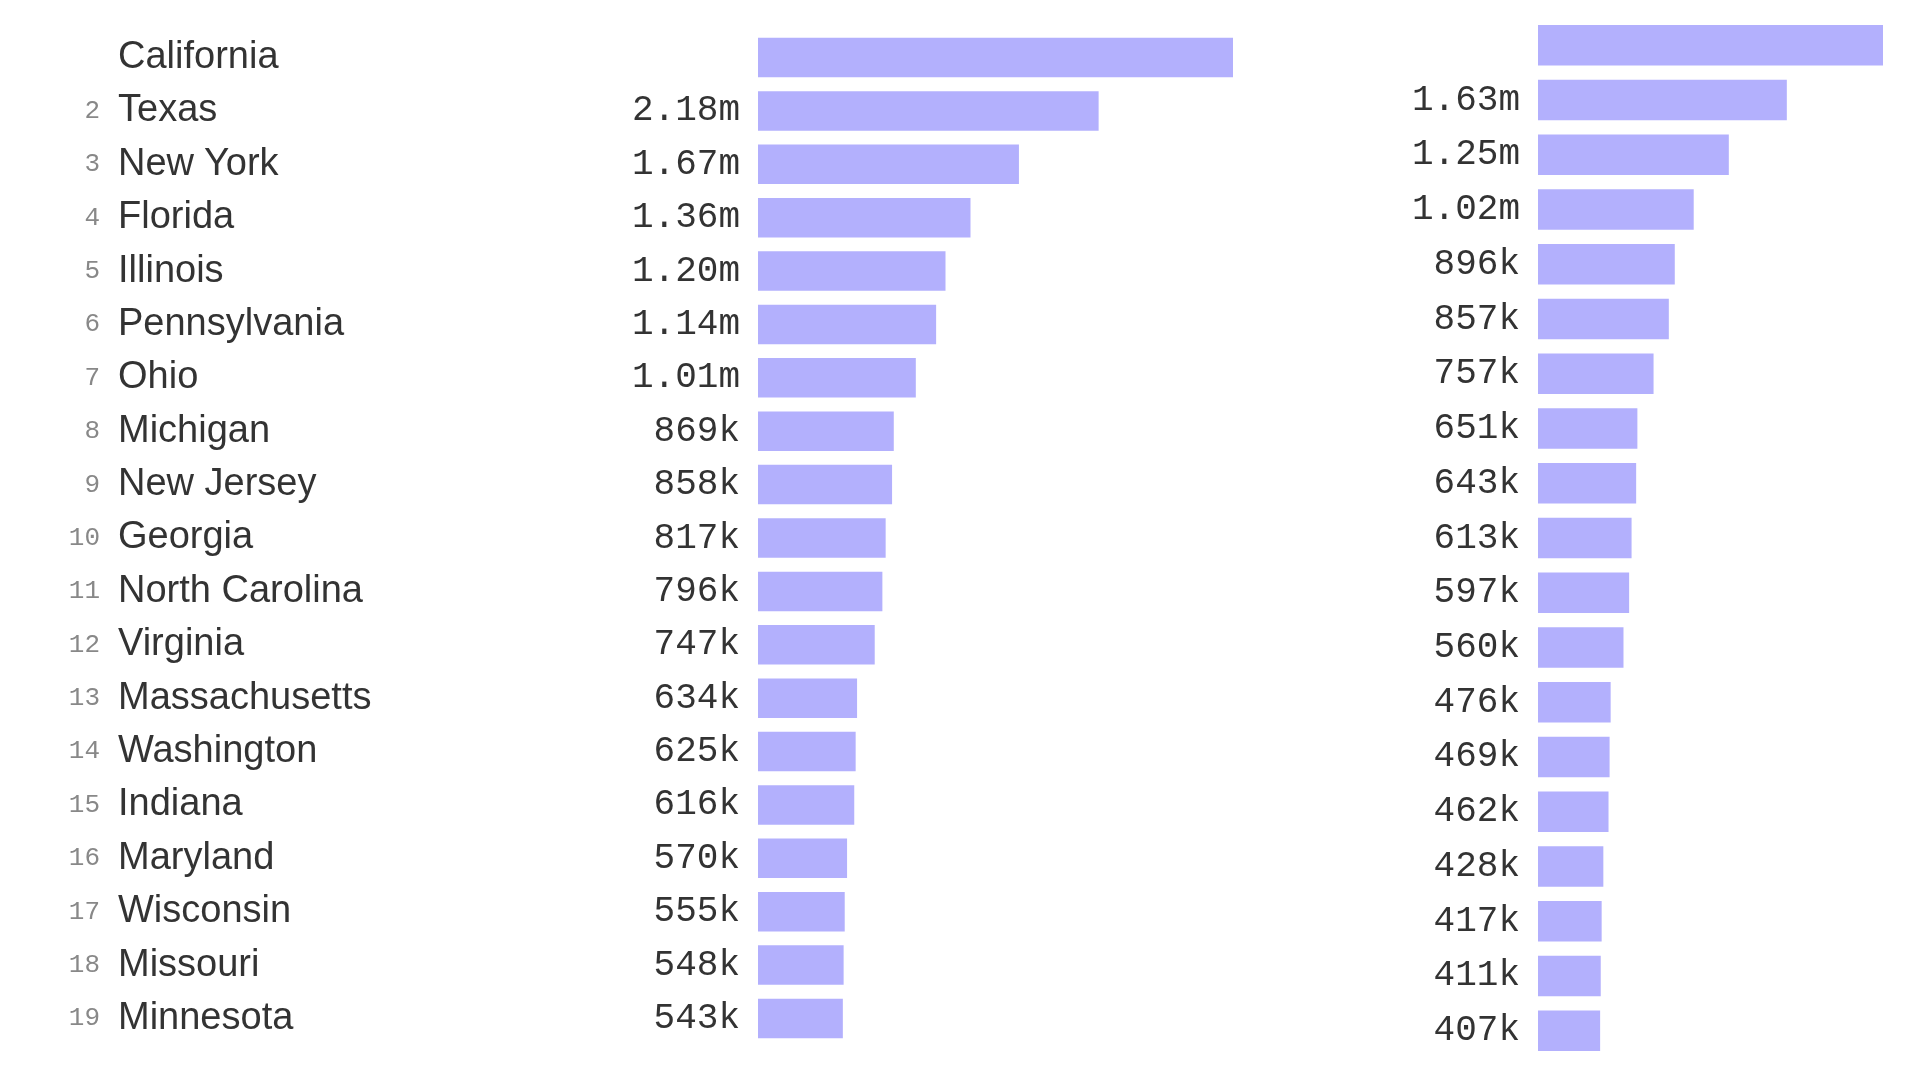 The image size is (1920, 1080). Describe the element at coordinates (92, 377) in the screenshot. I see `text: 7` at that location.